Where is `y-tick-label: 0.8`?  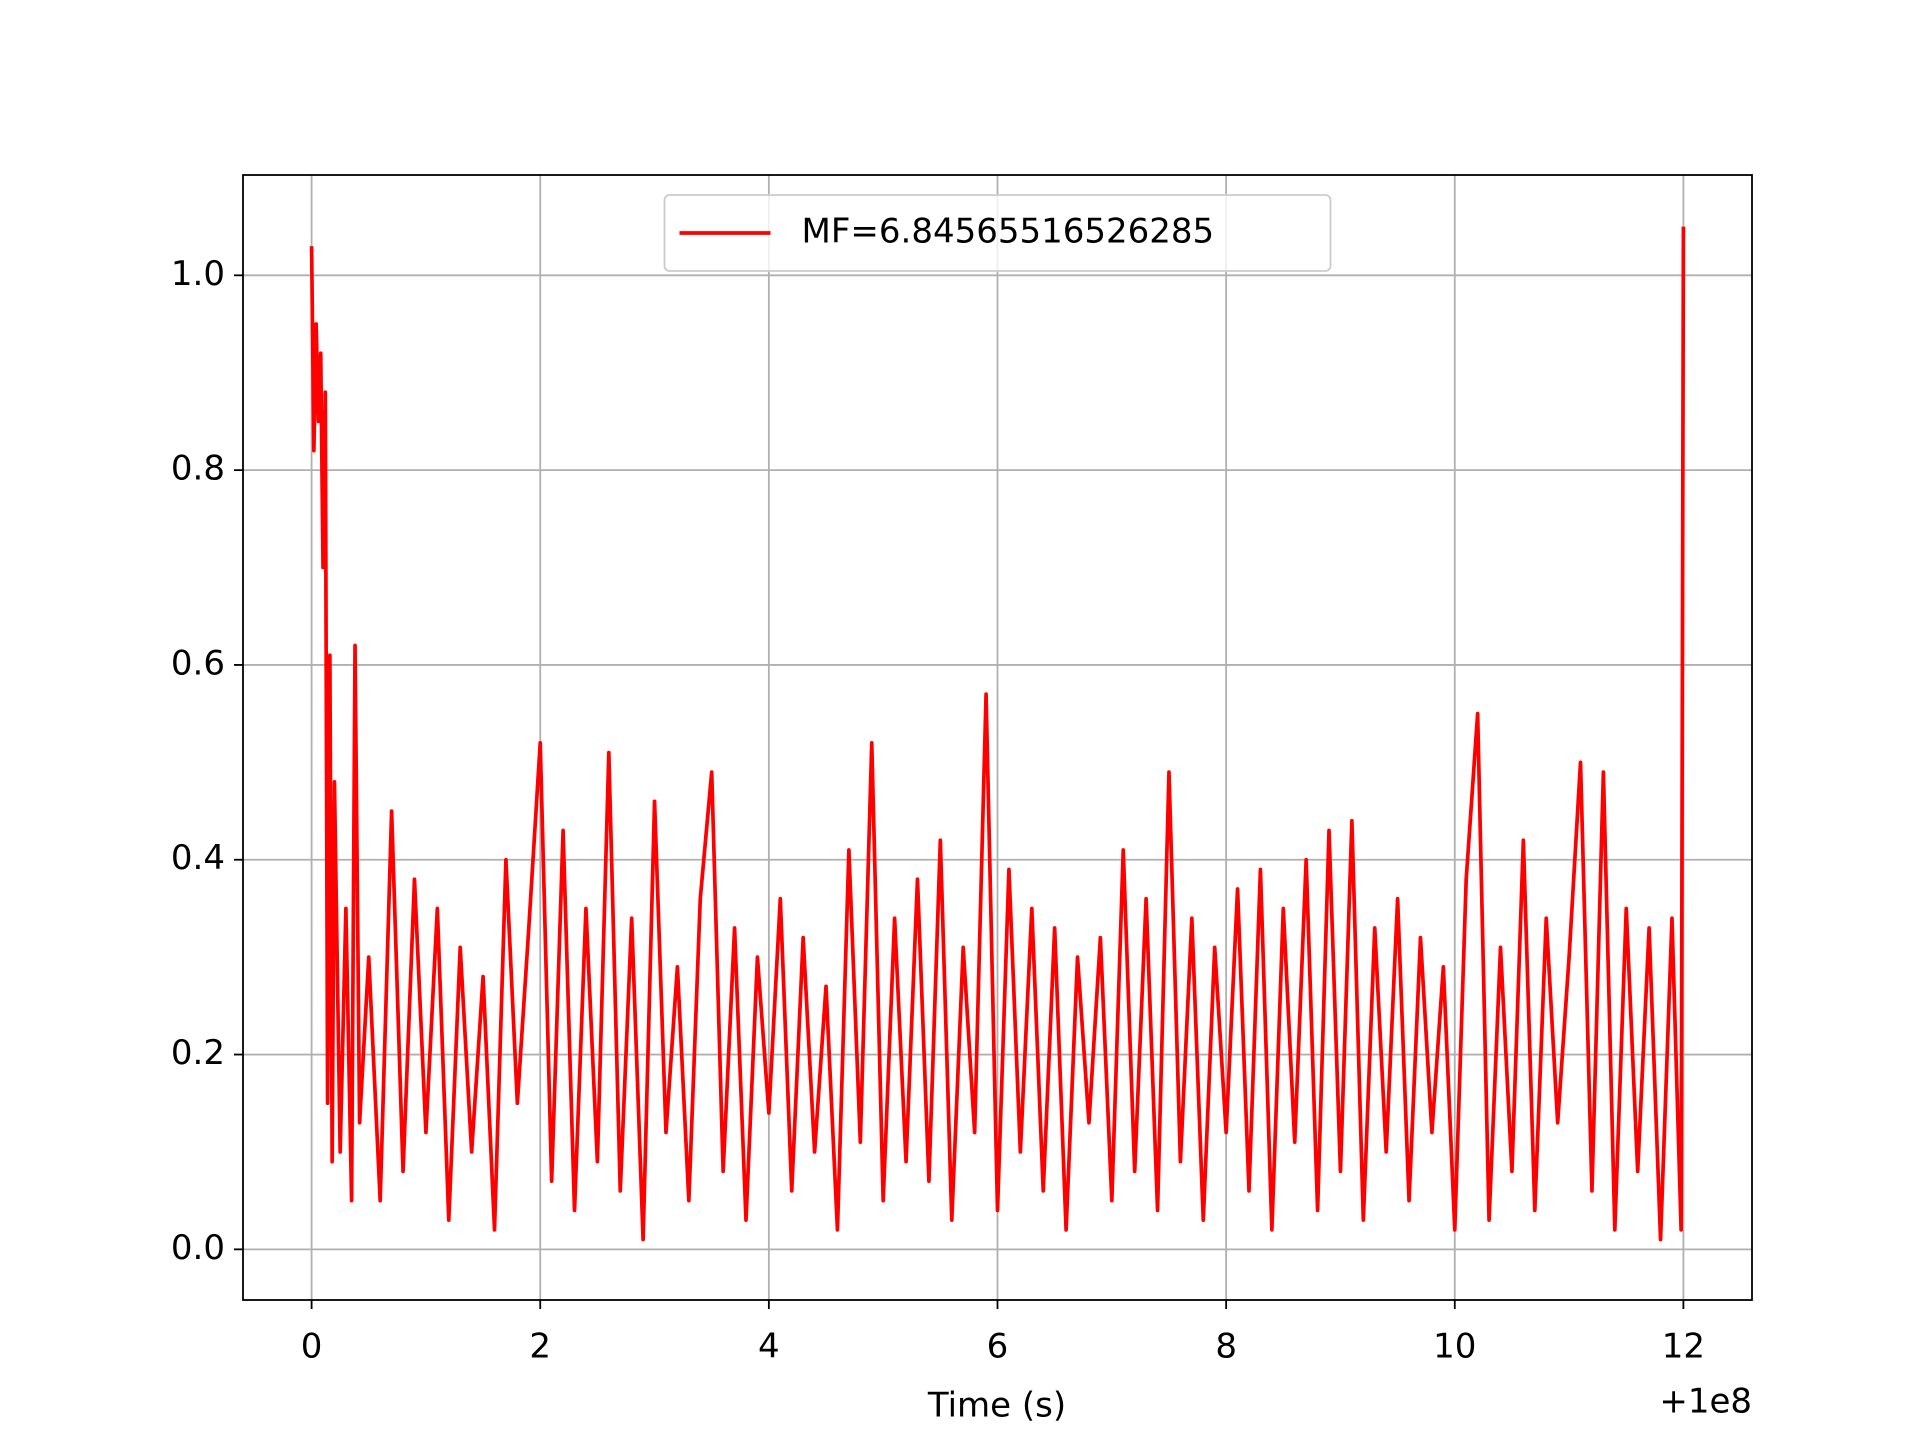 y-tick-label: 0.8 is located at coordinates (198, 469).